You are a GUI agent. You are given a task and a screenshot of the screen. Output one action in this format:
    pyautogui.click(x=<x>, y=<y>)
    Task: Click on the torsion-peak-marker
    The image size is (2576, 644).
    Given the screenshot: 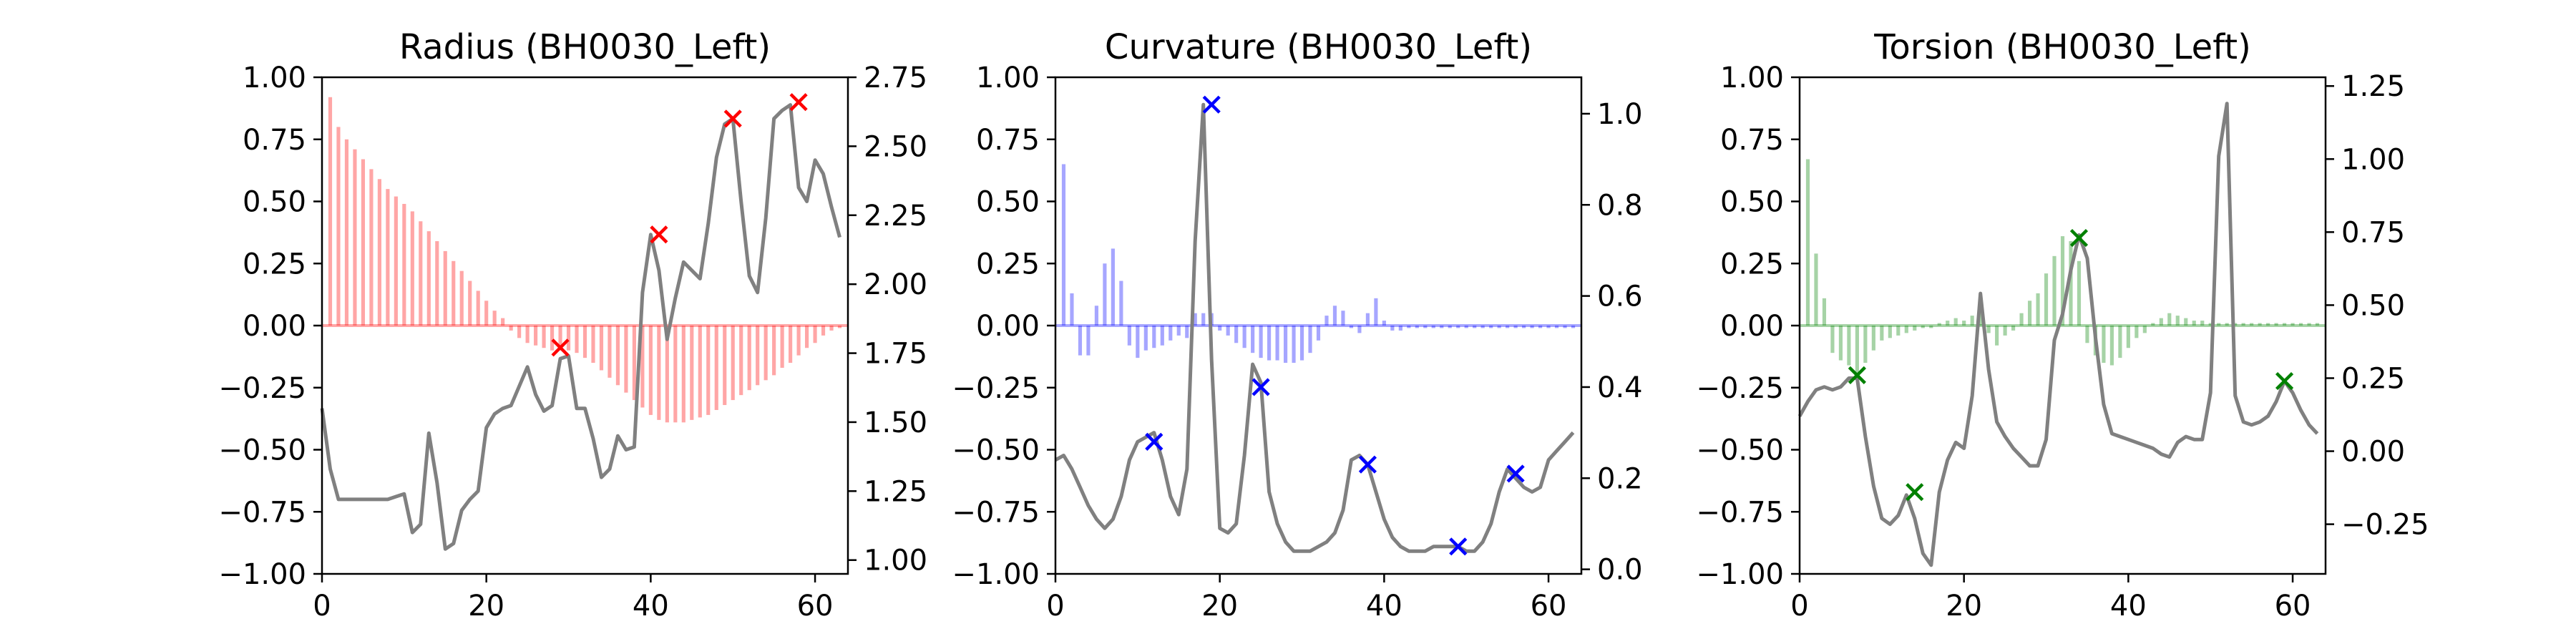 What is the action you would take?
    pyautogui.click(x=2079, y=238)
    